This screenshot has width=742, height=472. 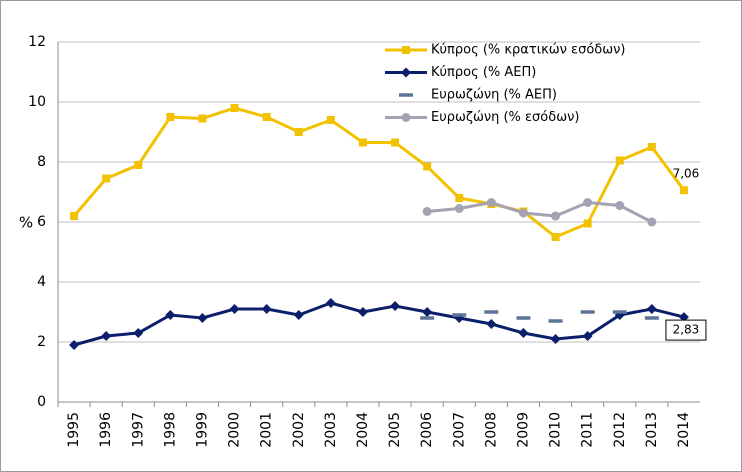 I want to click on x-tick-label: 2002, so click(x=299, y=430).